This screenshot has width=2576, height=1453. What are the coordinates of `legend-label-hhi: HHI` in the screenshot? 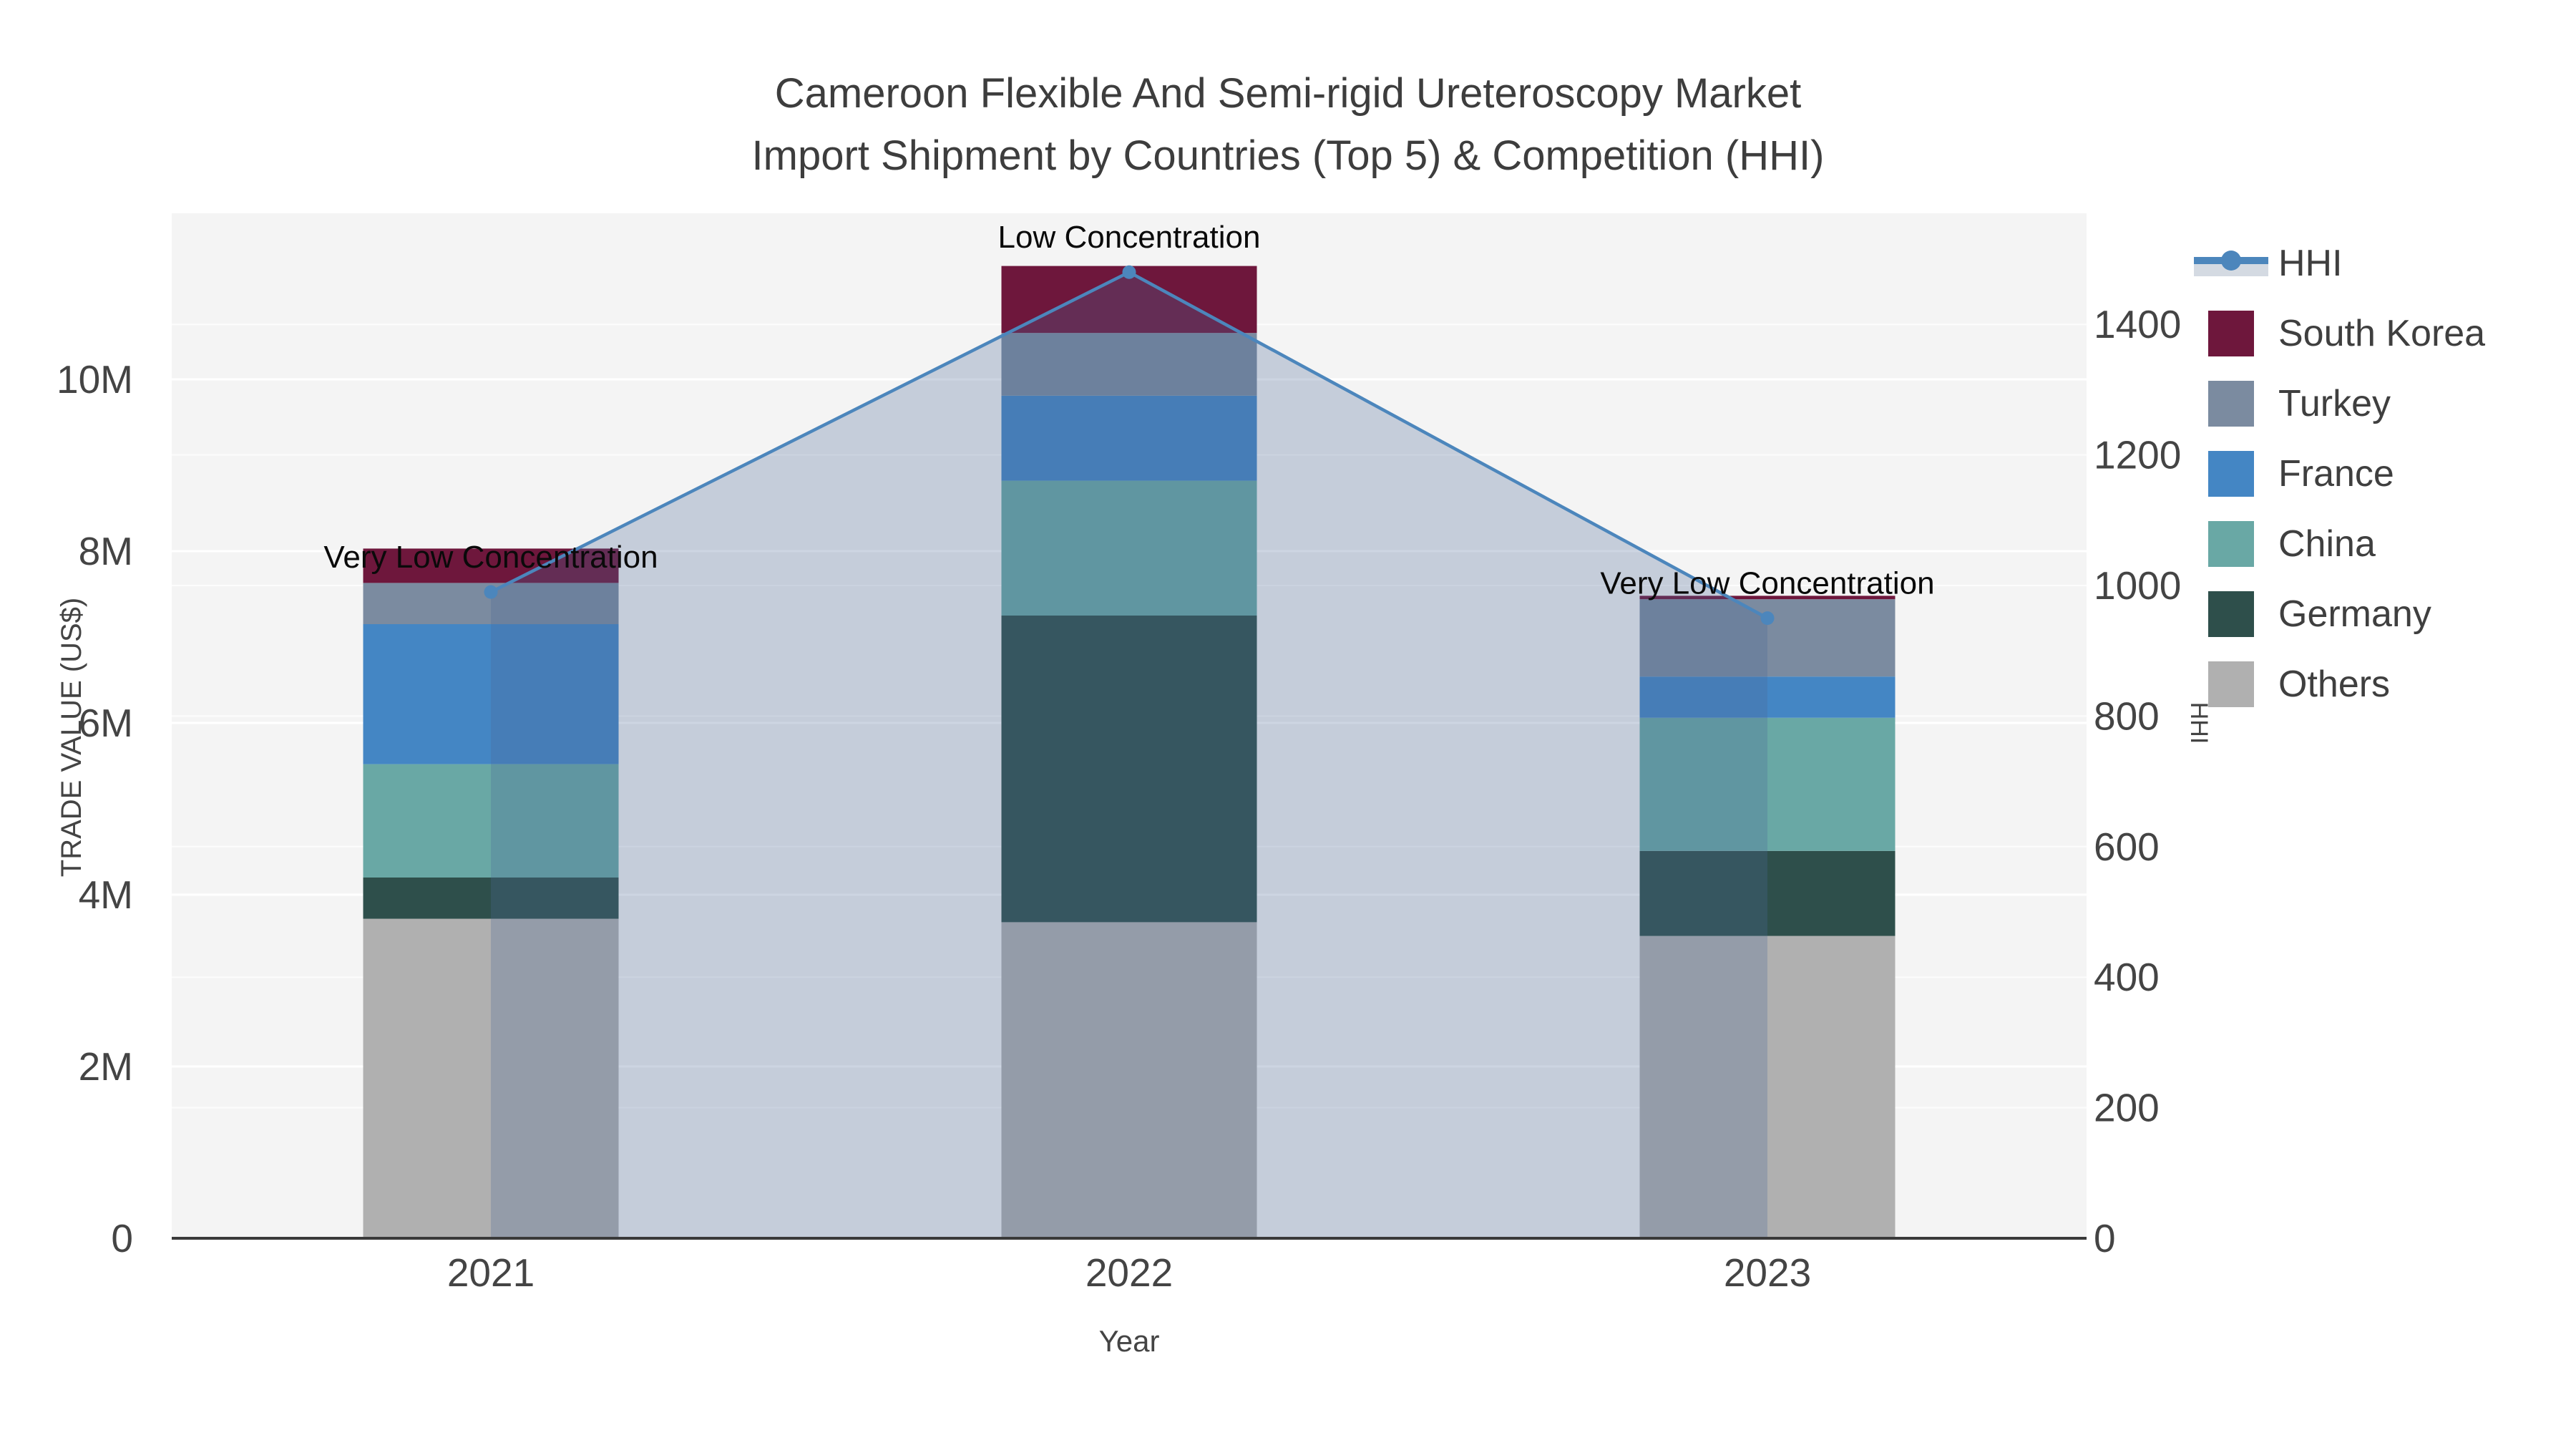 It's located at (2310, 263).